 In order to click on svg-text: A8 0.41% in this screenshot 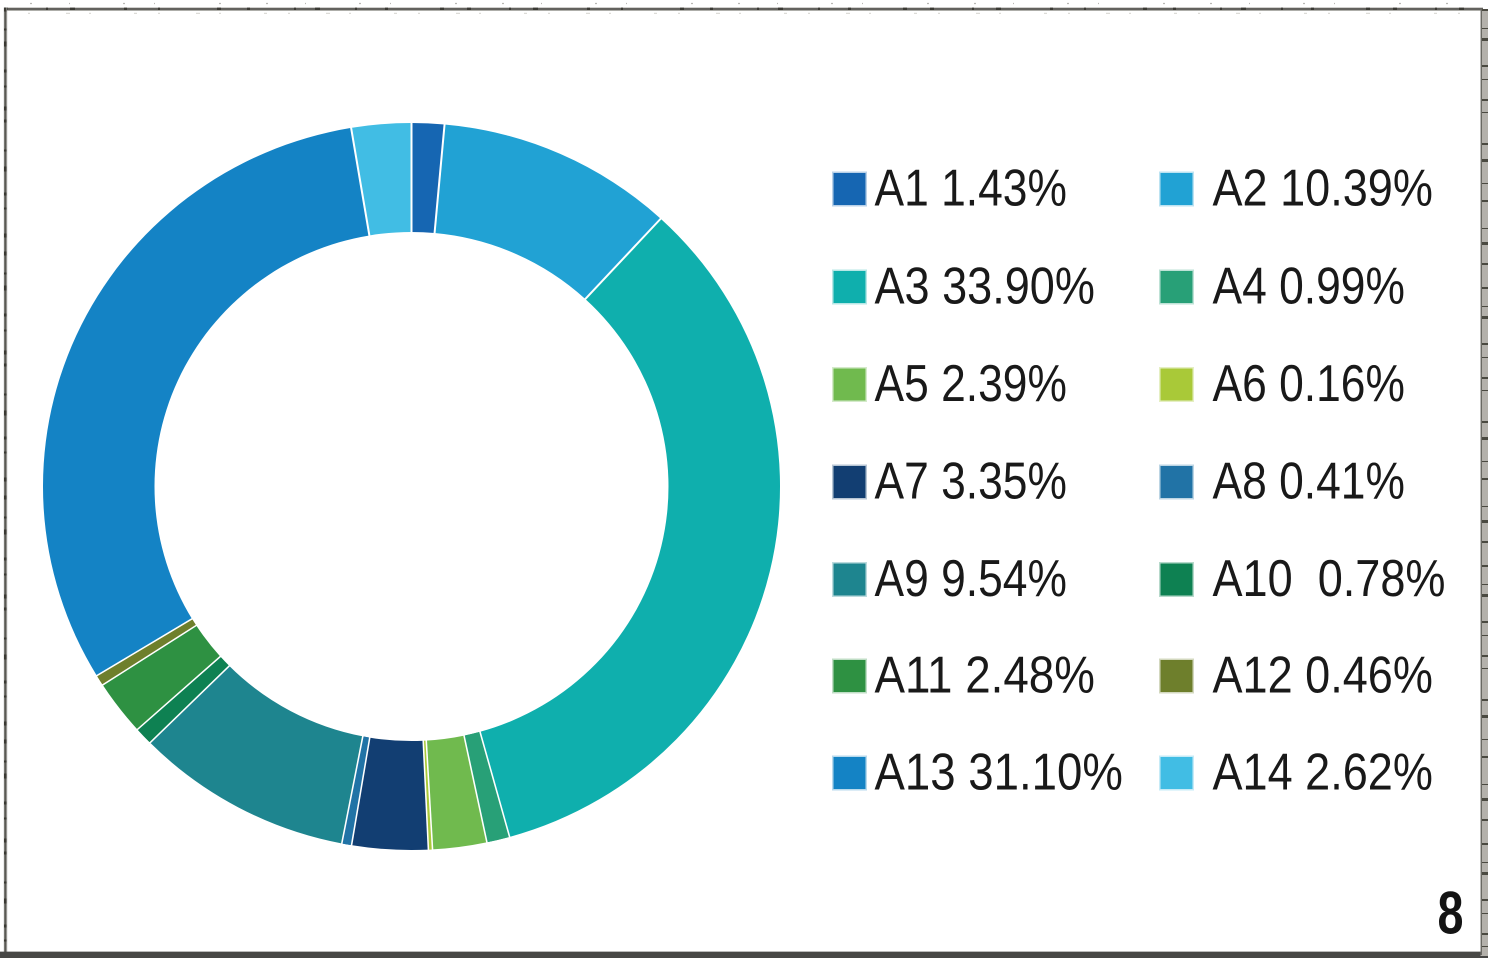, I will do `click(1309, 482)`.